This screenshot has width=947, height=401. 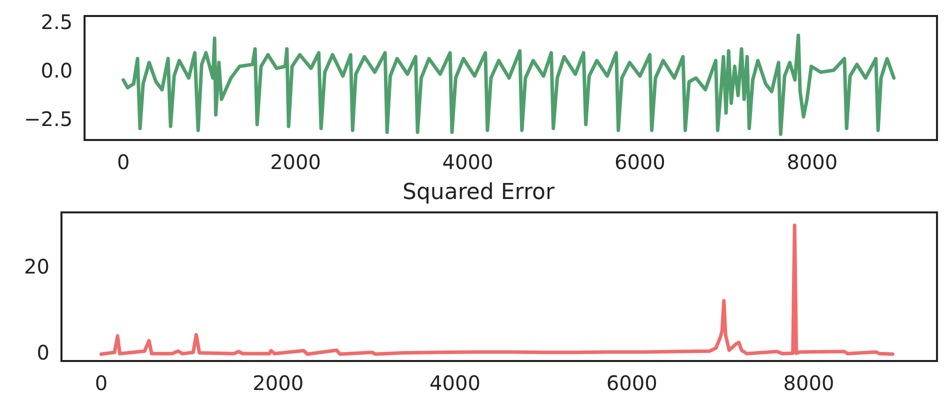 What do you see at coordinates (479, 192) in the screenshot?
I see `chart-title: Squared Error` at bounding box center [479, 192].